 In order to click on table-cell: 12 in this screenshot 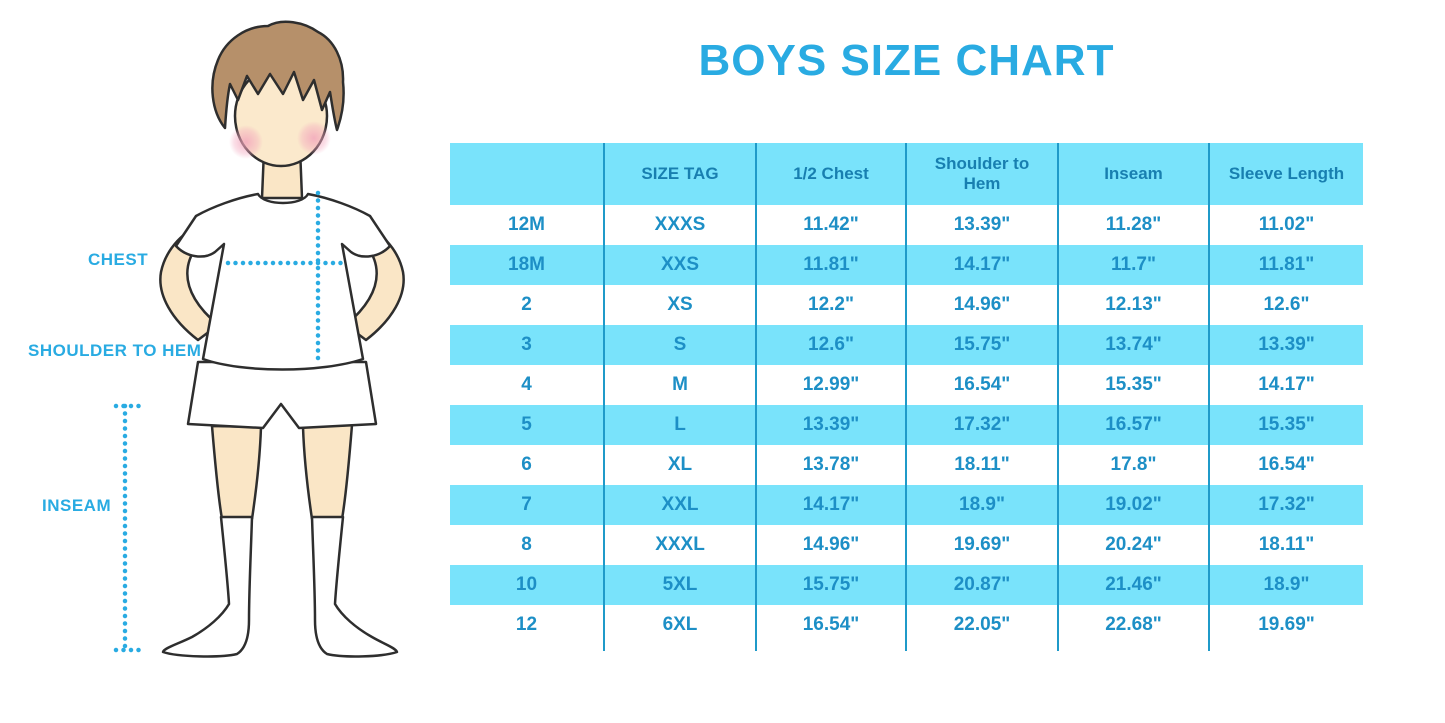, I will do `click(526, 625)`.